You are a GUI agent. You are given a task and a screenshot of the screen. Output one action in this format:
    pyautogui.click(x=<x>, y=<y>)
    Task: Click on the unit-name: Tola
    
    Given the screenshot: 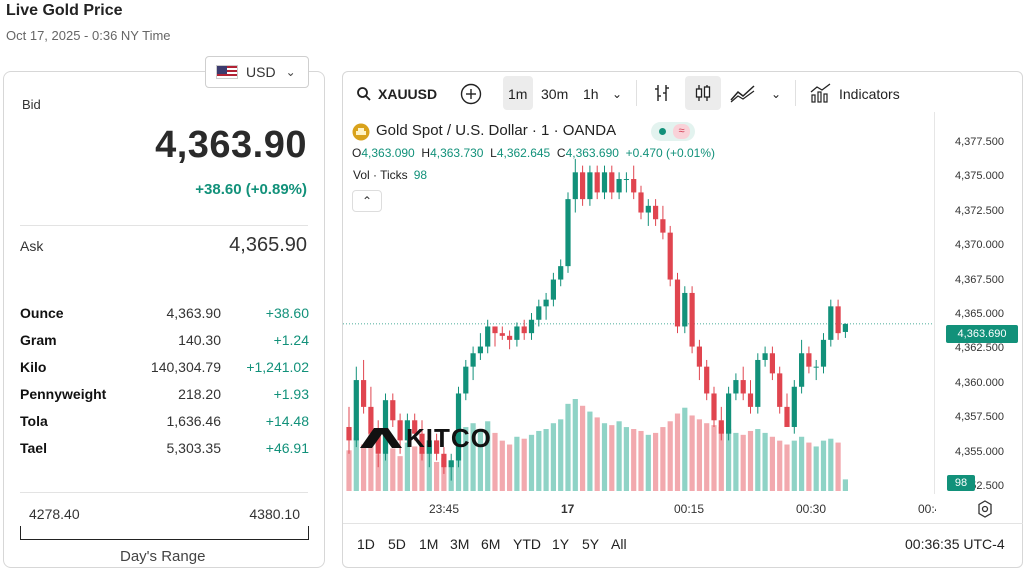 What is the action you would take?
    pyautogui.click(x=34, y=421)
    